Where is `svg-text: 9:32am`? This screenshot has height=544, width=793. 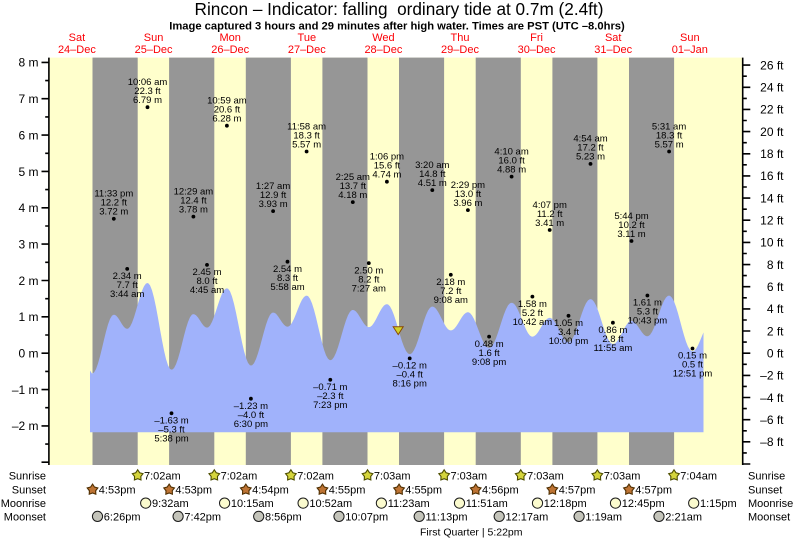
svg-text: 9:32am is located at coordinates (170, 504).